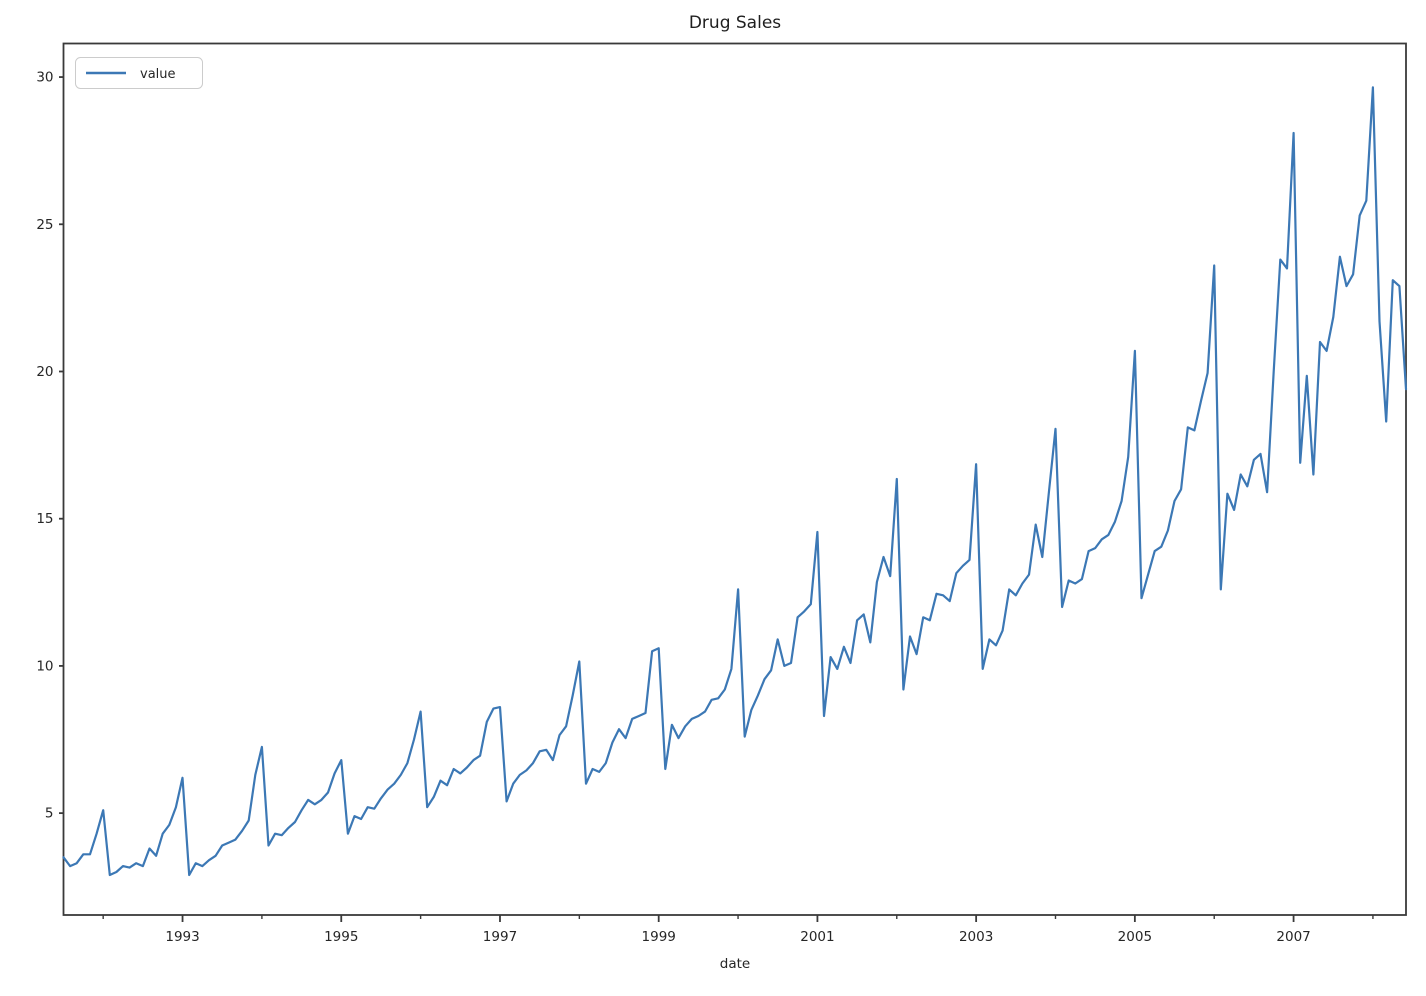 This screenshot has height=996, width=1426. Describe the element at coordinates (49, 814) in the screenshot. I see `y-tick-label: 5` at that location.